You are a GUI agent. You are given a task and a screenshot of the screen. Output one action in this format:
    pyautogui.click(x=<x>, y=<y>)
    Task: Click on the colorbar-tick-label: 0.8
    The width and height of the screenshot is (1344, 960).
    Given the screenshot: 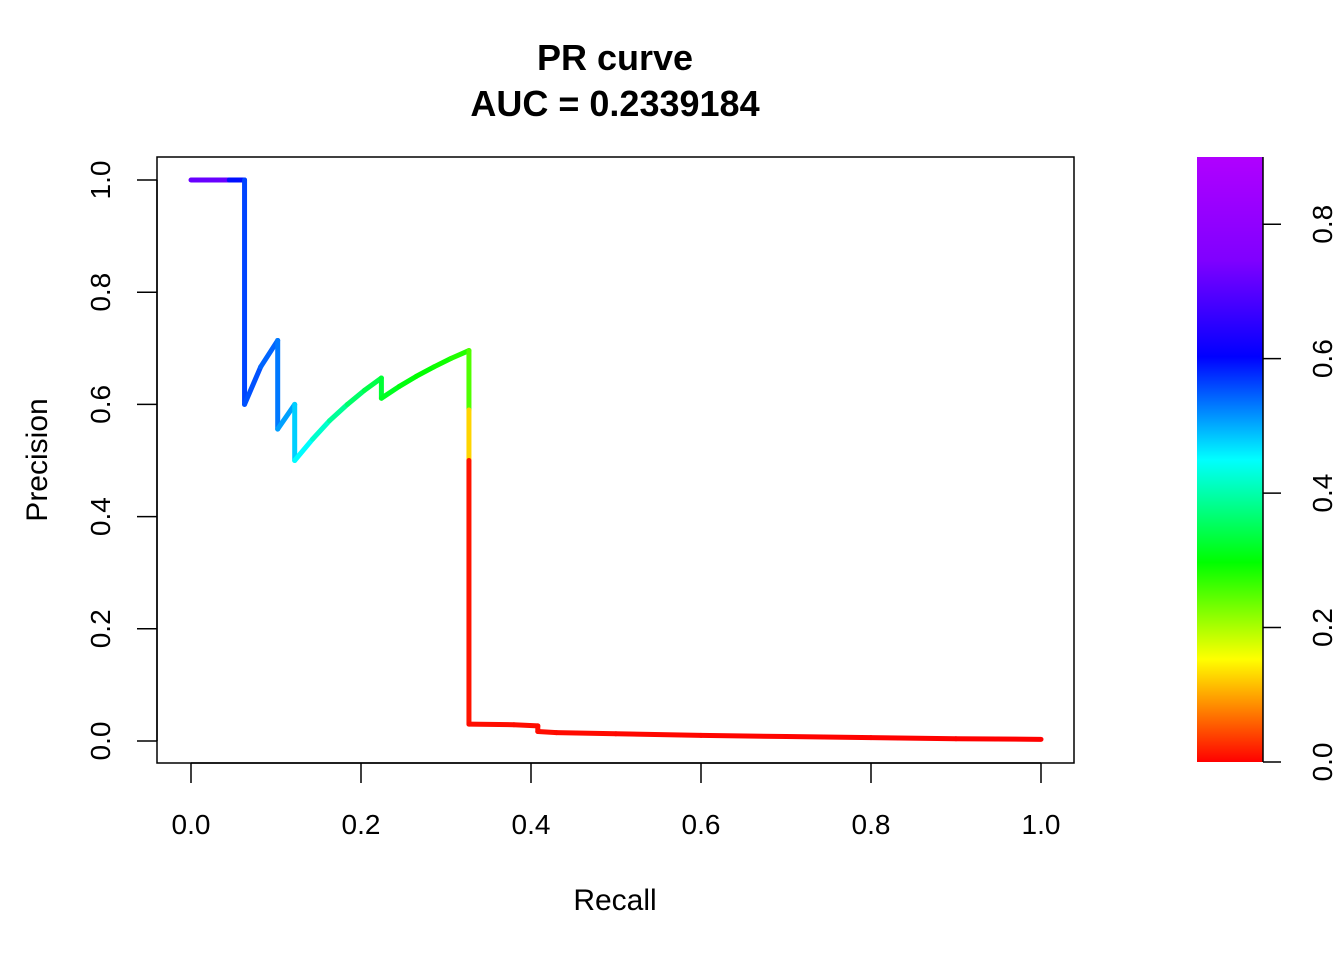 What is the action you would take?
    pyautogui.click(x=1322, y=224)
    